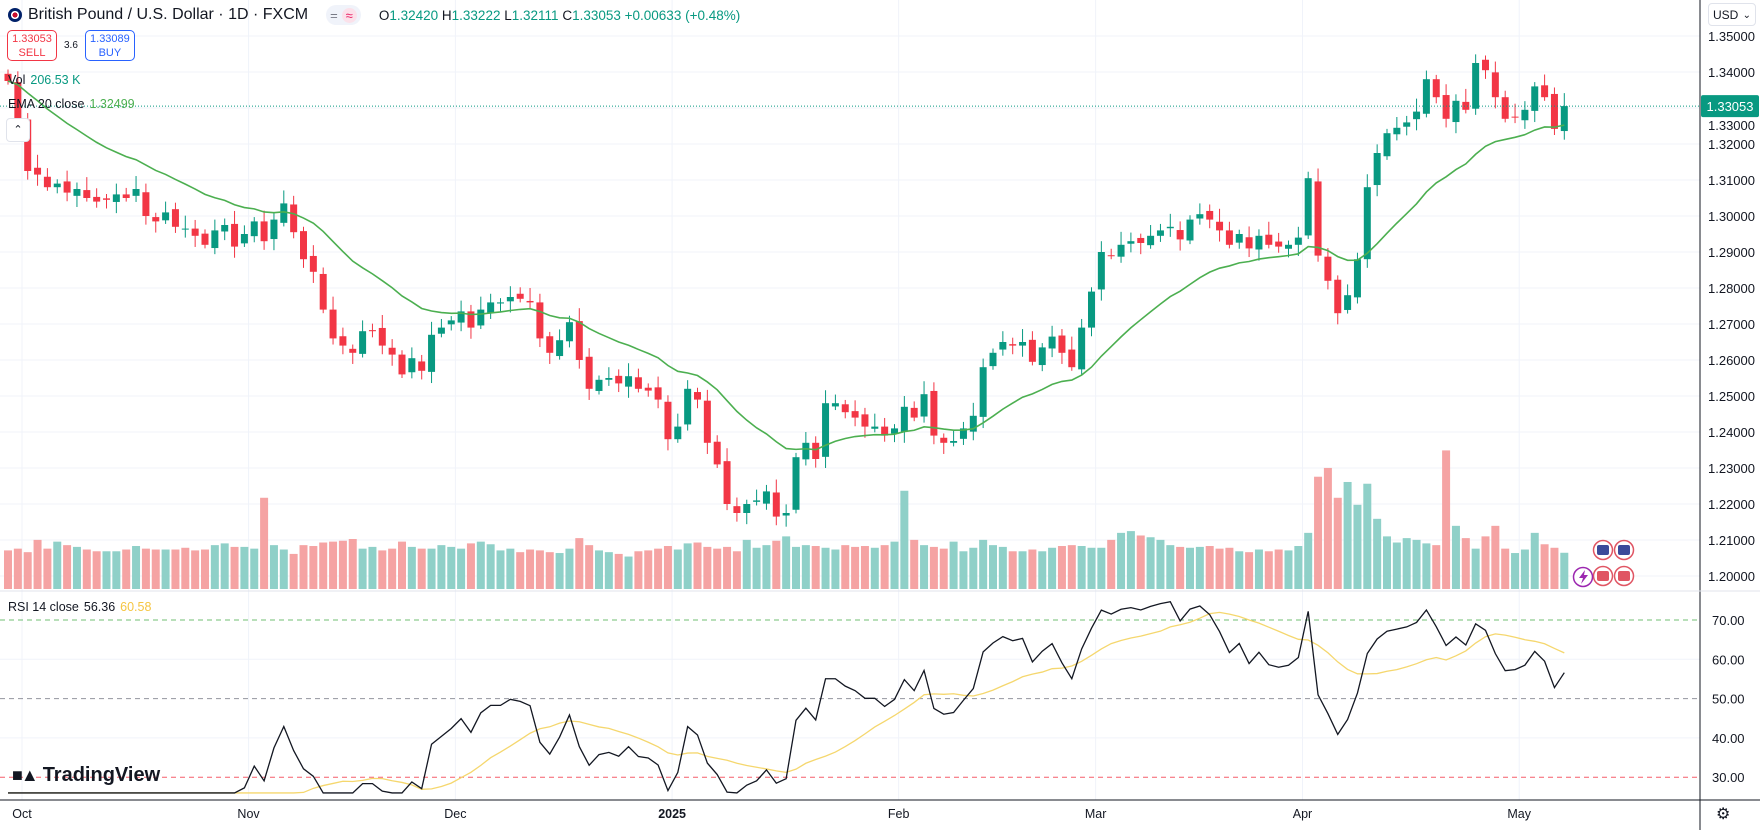 Image resolution: width=1760 pixels, height=830 pixels. I want to click on symbol-title: British Pound / U.S. Dollar · 1D · FXCM, so click(168, 14).